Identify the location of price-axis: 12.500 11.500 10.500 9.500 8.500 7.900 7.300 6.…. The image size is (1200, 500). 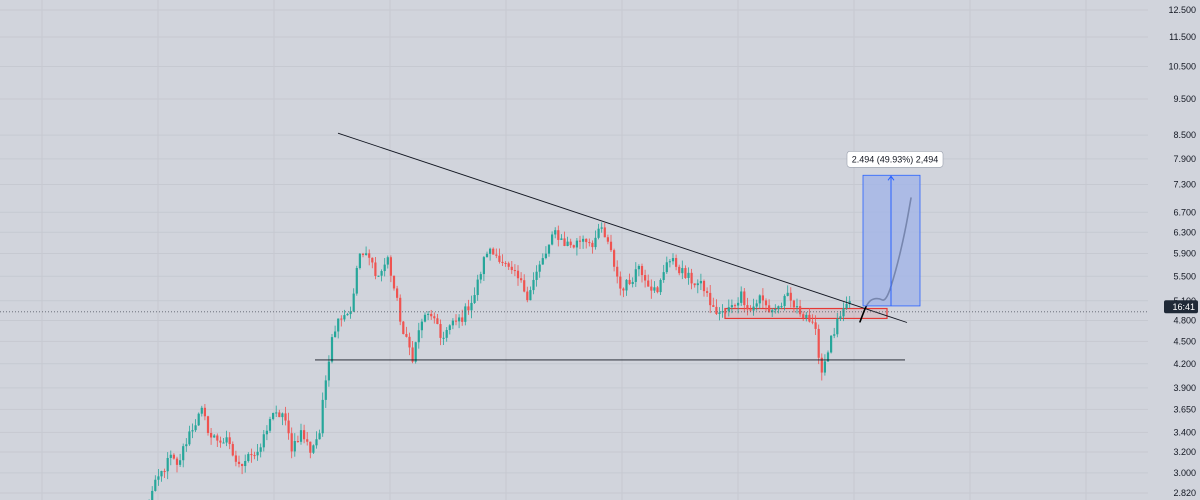
(1181, 251).